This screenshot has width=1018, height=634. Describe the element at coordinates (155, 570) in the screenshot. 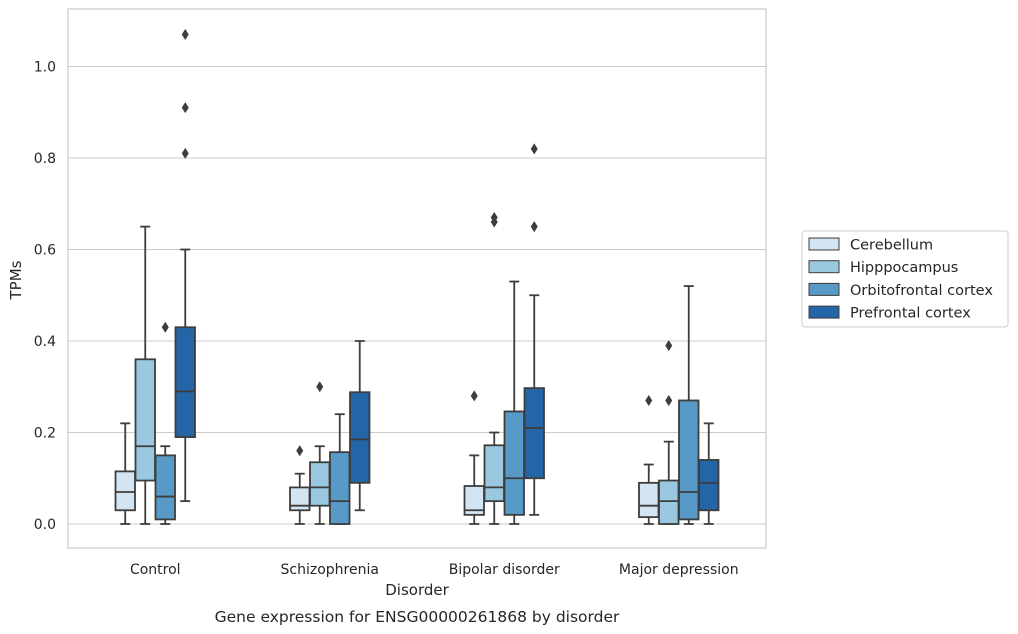

I see `x-tick-label: Control` at that location.